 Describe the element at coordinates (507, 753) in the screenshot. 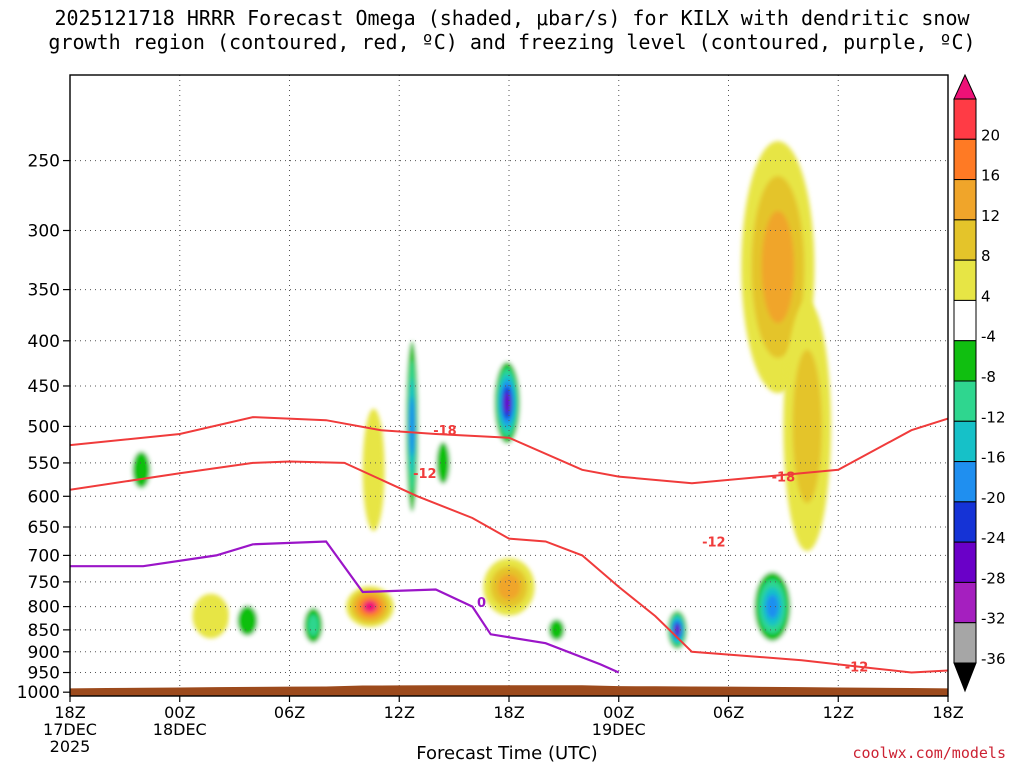

I see `x-axis-title-text: Forecast Time (UTC)` at that location.